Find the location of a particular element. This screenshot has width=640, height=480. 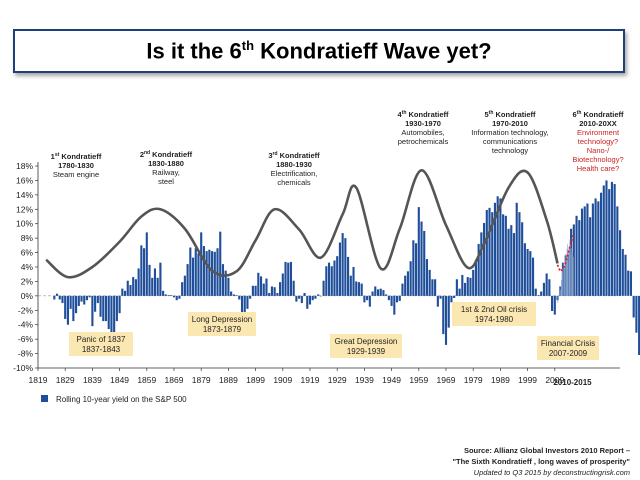

x-tick-label: 1849 is located at coordinates (119, 380).